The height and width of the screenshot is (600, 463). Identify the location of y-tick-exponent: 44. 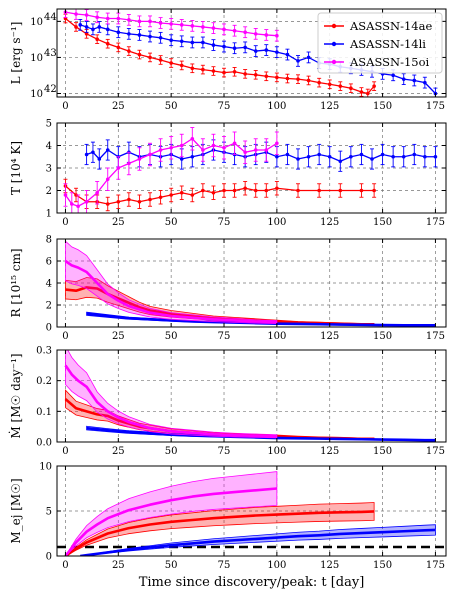
(50, 17).